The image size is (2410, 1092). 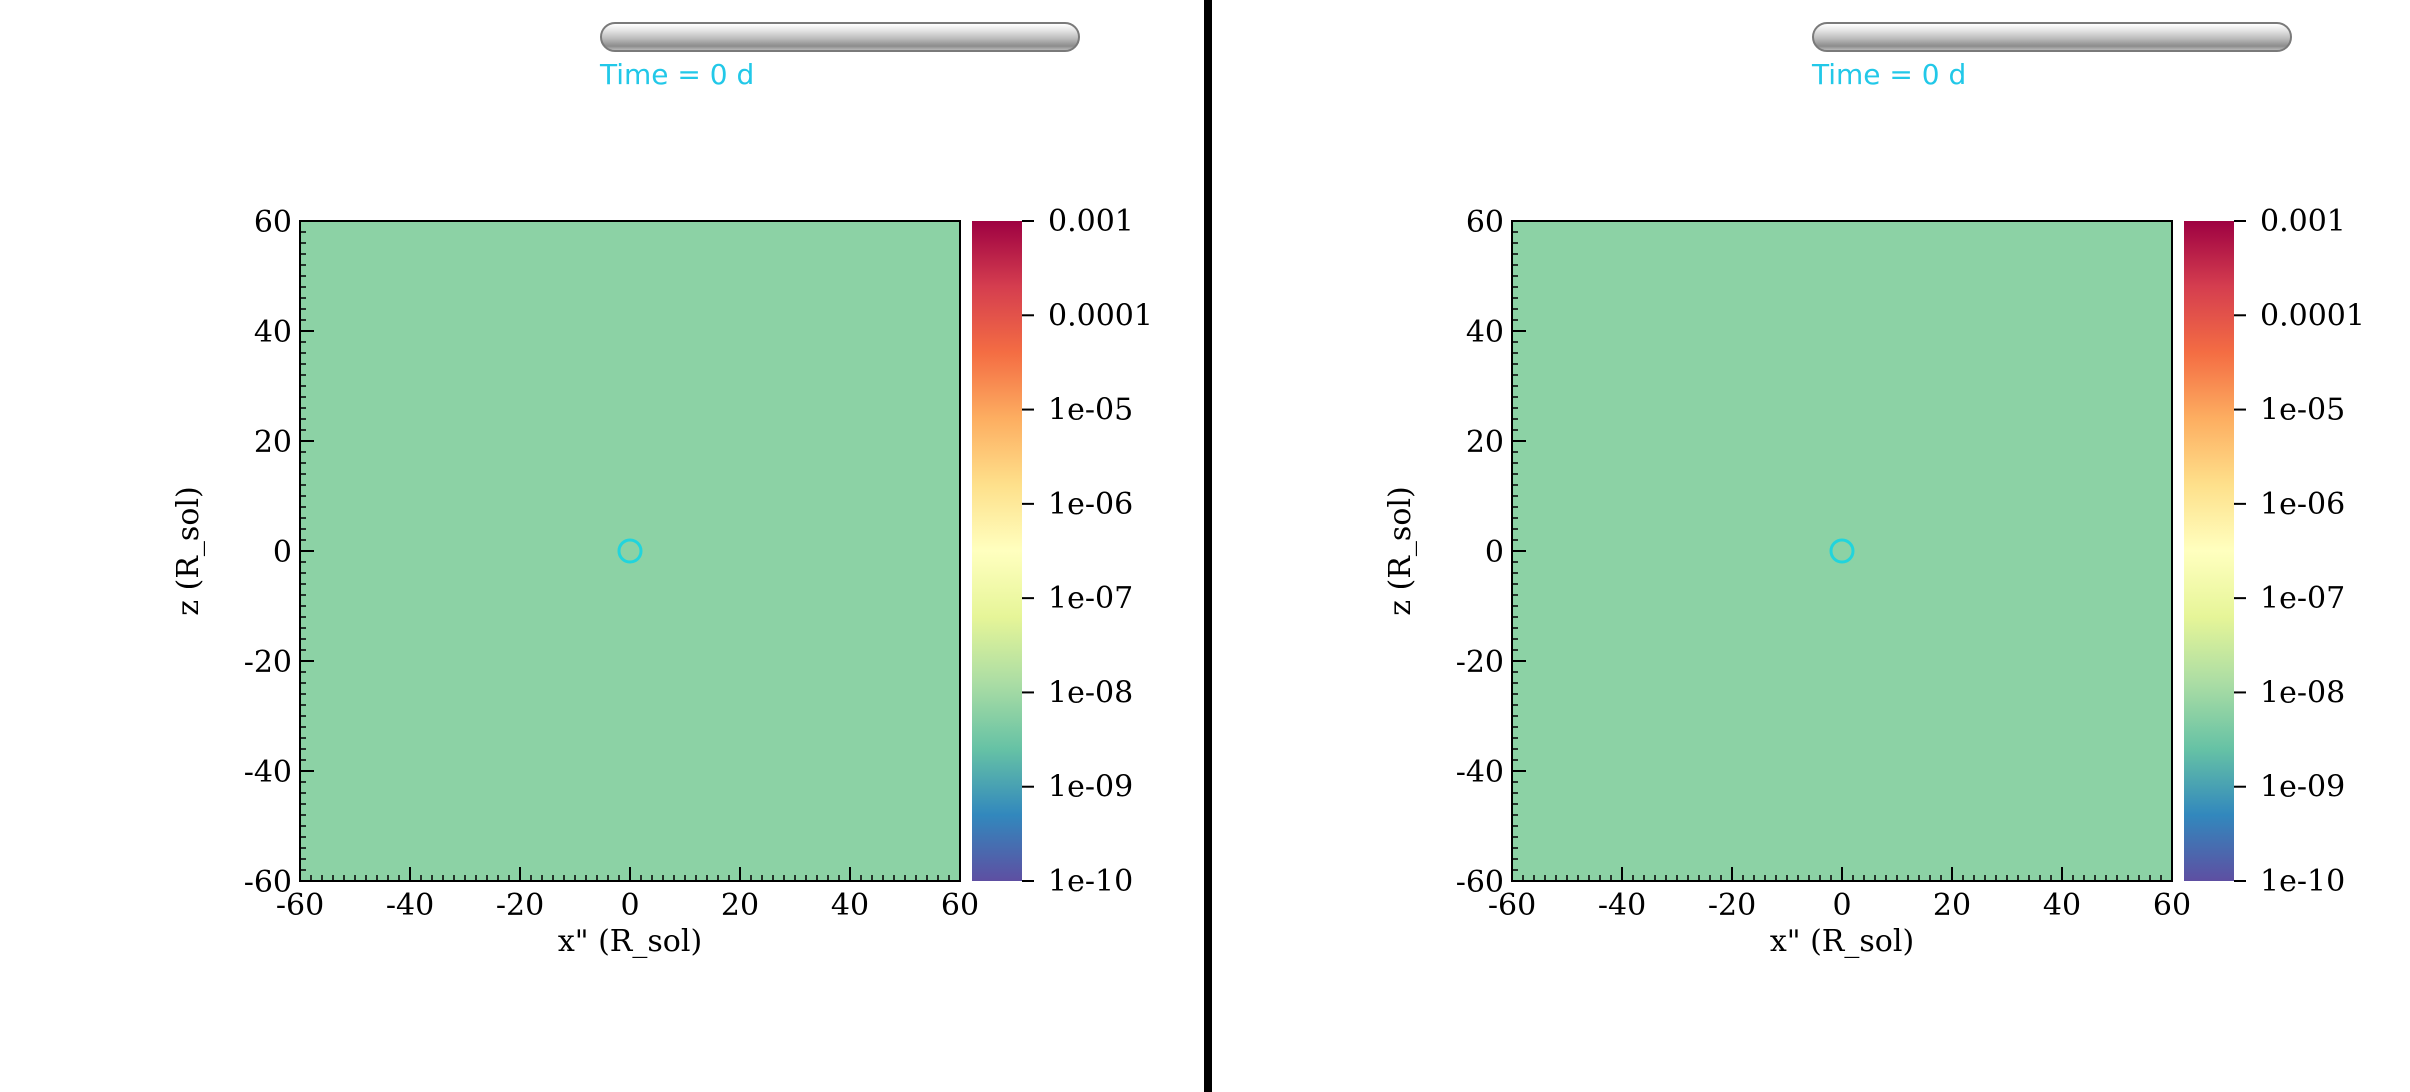 What do you see at coordinates (1208, 546) in the screenshot?
I see `panel-divider` at bounding box center [1208, 546].